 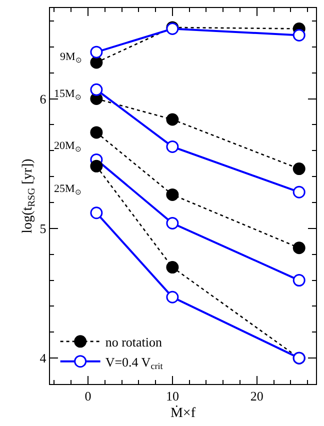 What do you see at coordinates (88, 396) in the screenshot?
I see `x-tick-label: 0` at bounding box center [88, 396].